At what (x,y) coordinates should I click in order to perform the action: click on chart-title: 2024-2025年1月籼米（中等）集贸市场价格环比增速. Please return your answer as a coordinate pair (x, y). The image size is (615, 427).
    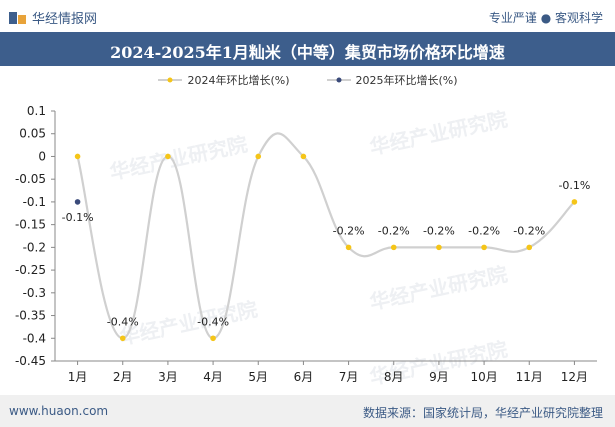
    Looking at the image, I should click on (307, 52).